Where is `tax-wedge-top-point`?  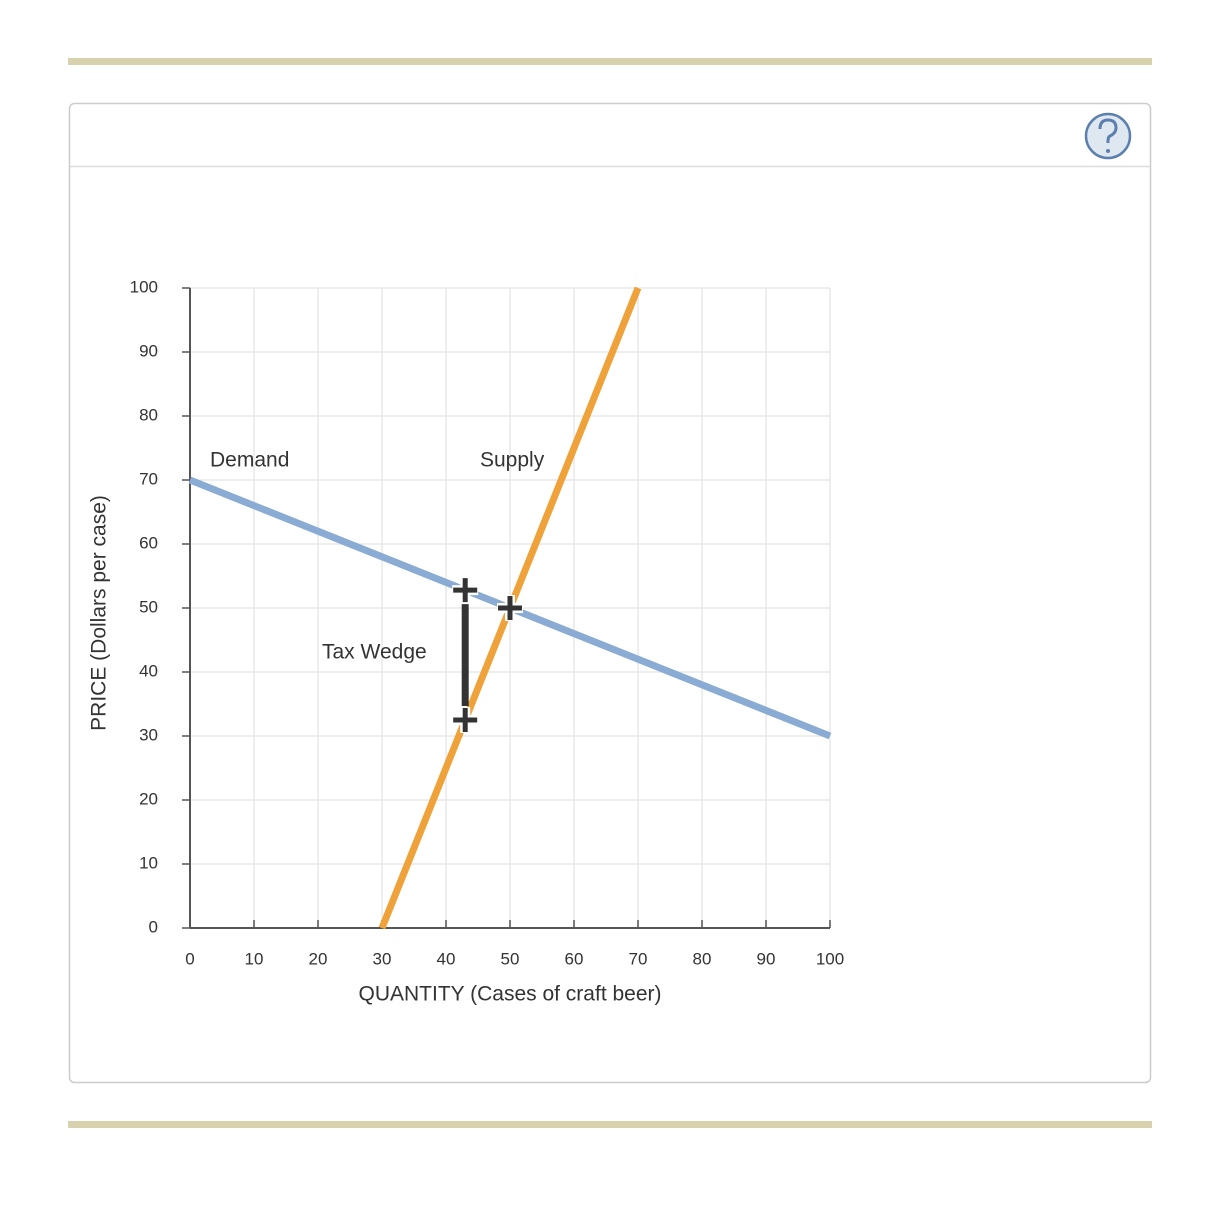
tax-wedge-top-point is located at coordinates (465, 590).